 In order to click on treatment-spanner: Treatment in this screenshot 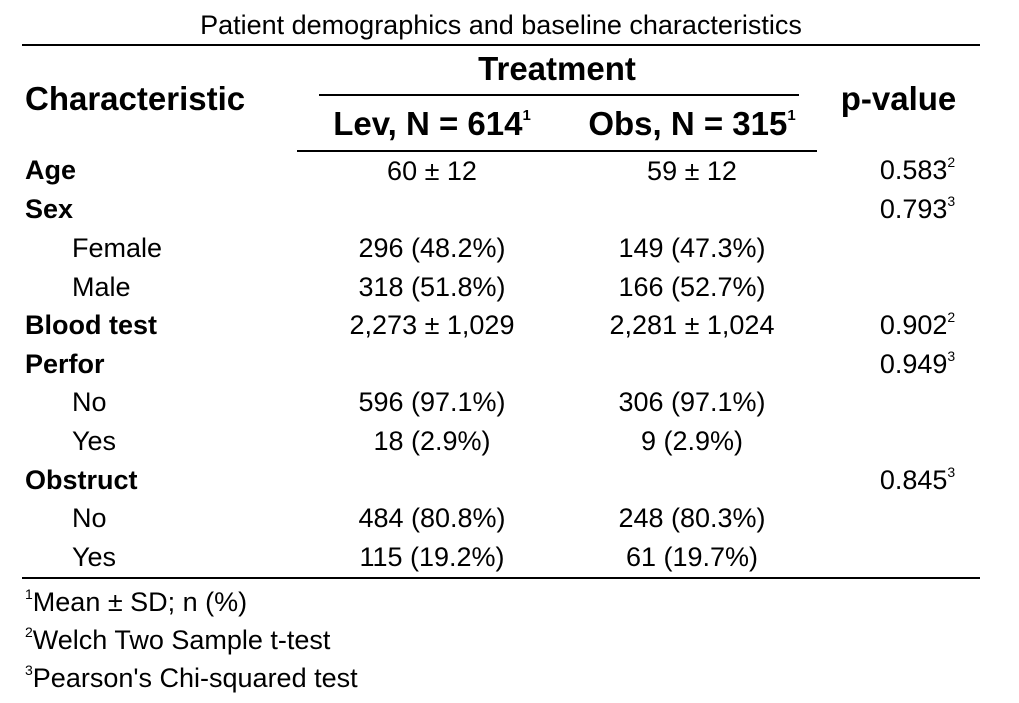, I will do `click(557, 71)`.